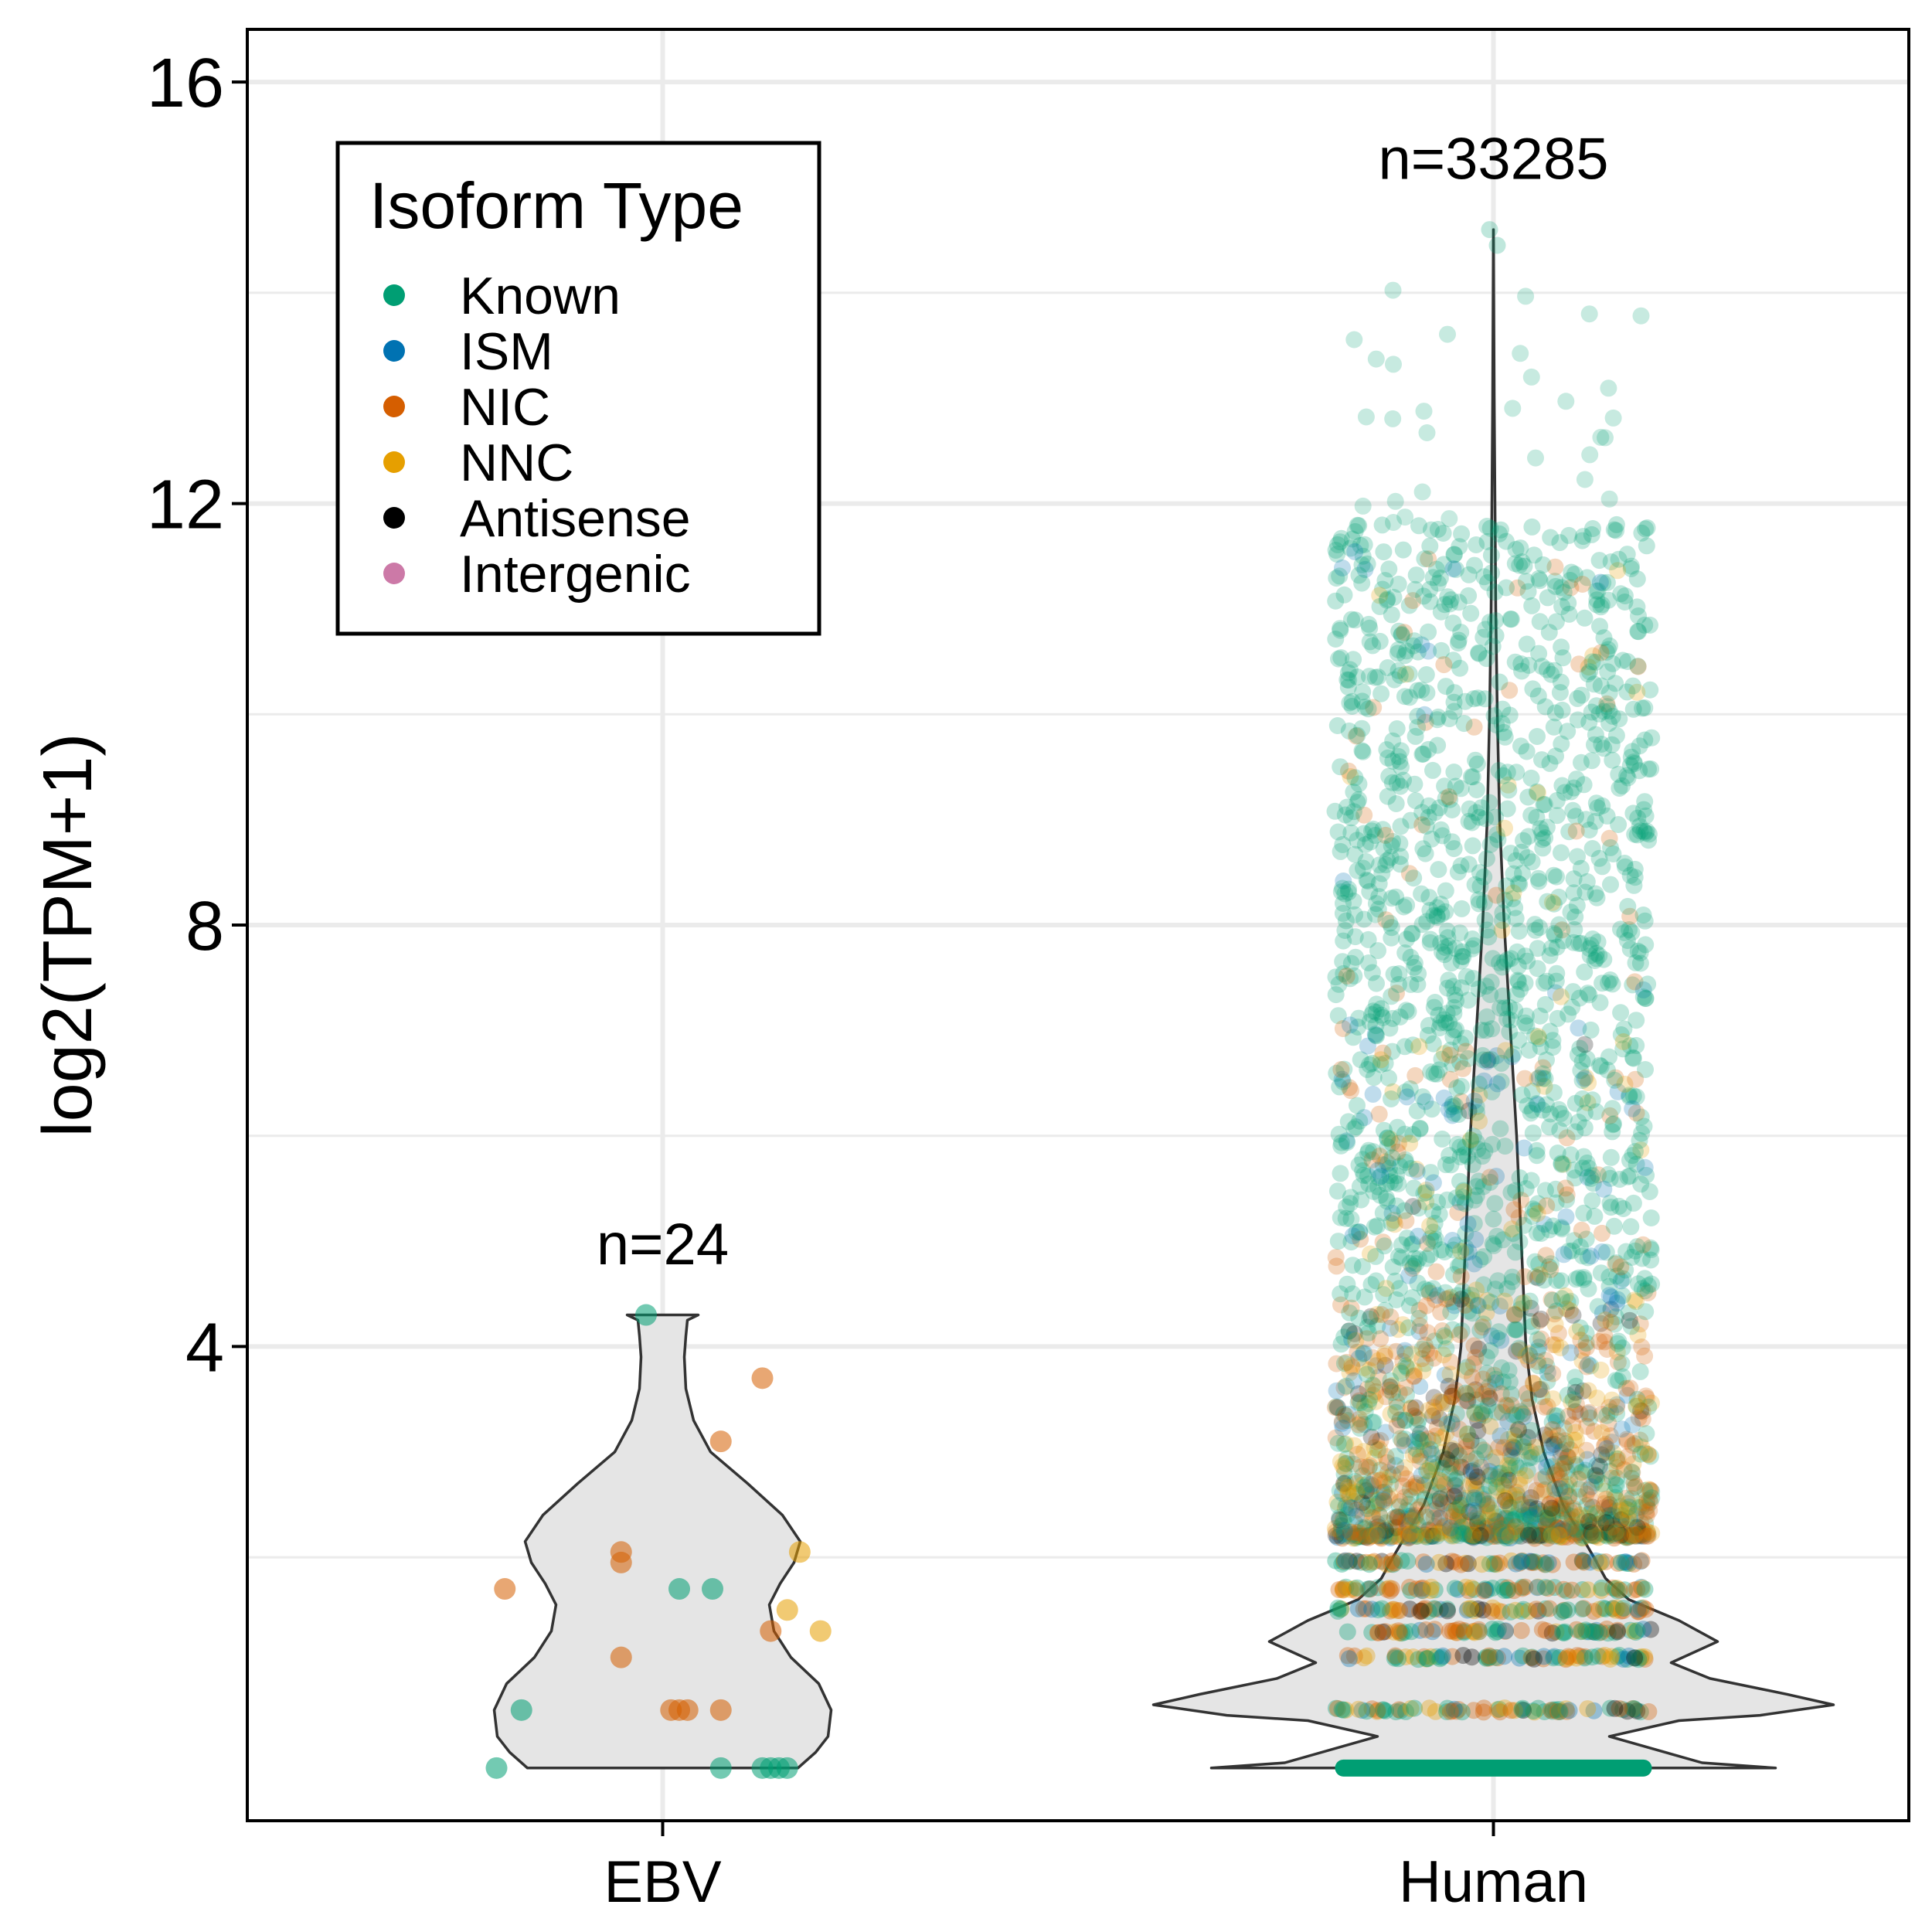  I want to click on count-label-human: n=33285, so click(1494, 160).